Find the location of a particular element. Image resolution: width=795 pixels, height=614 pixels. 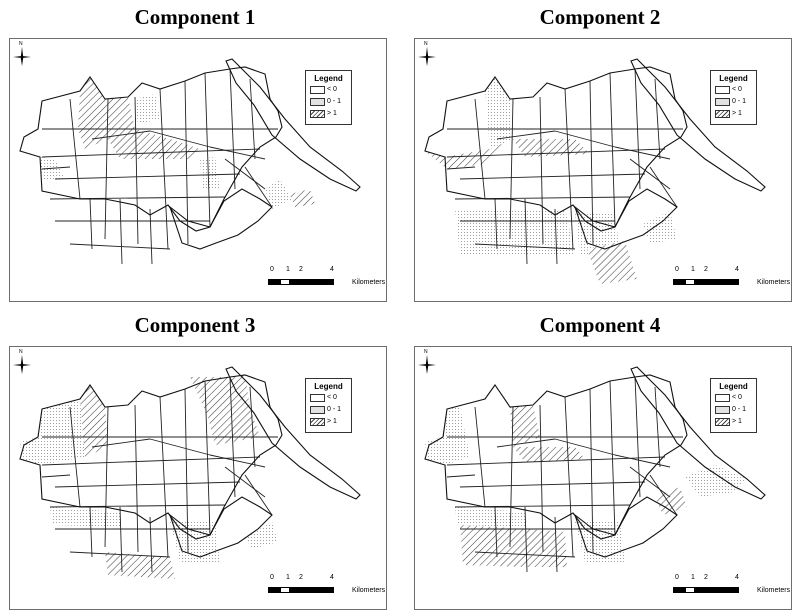

north-arrow-icon: N is located at coordinates (22, 53).